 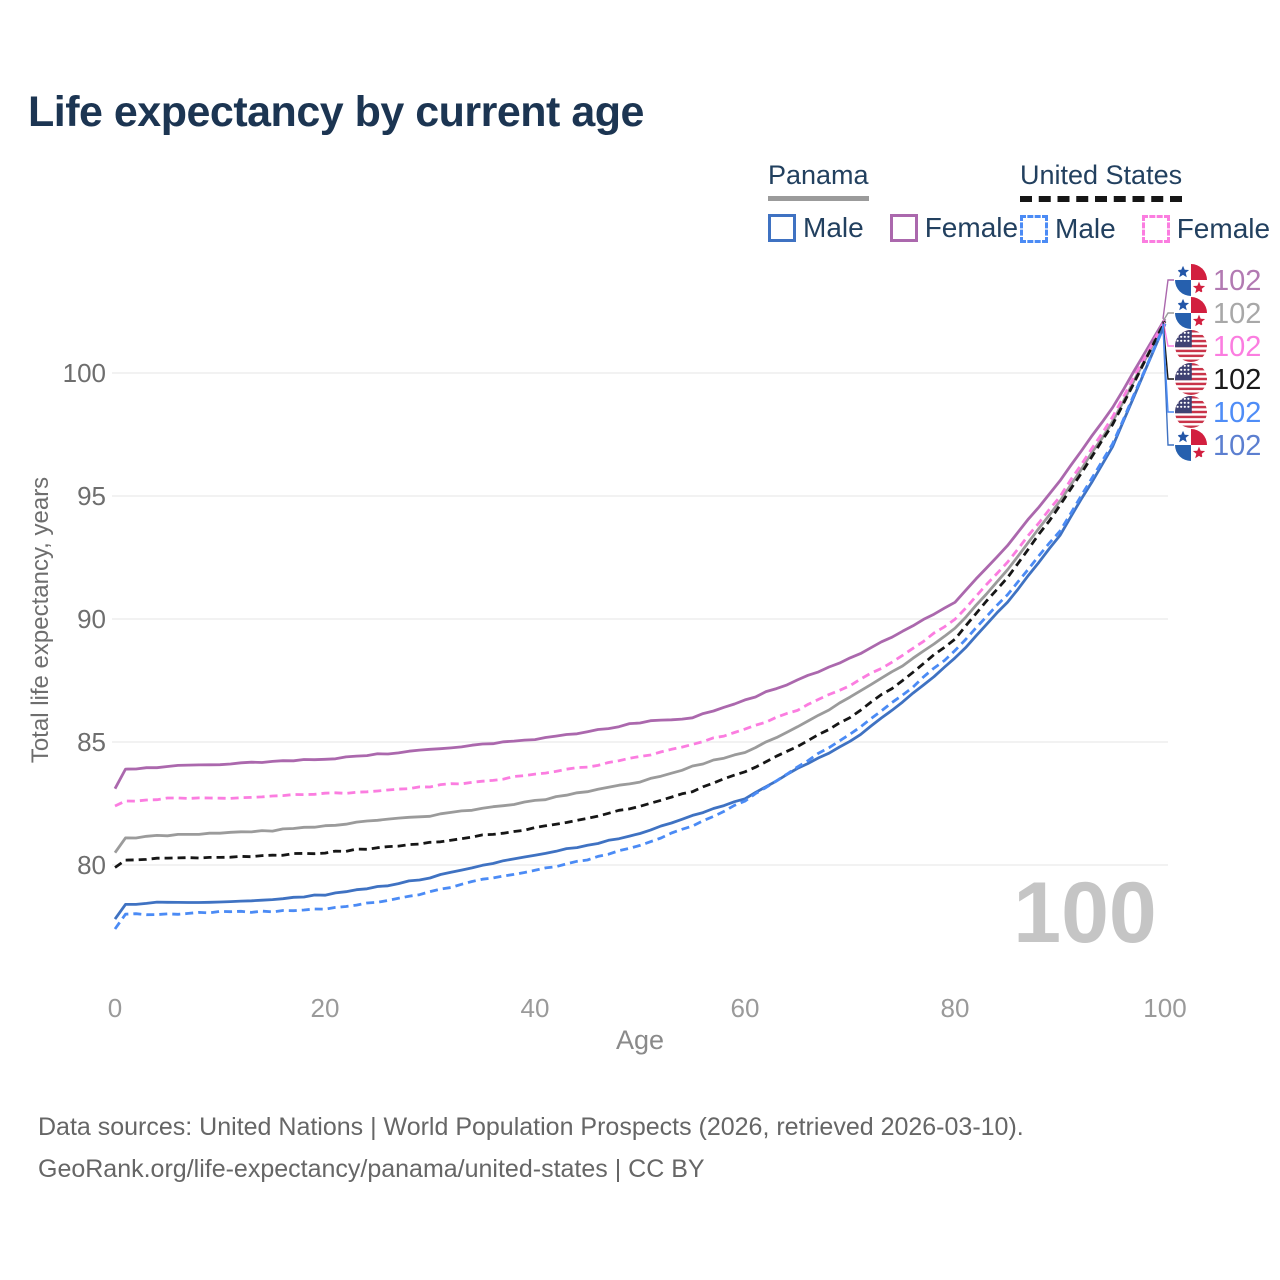 What do you see at coordinates (325, 1008) in the screenshot?
I see `x-tick-label-20: 20` at bounding box center [325, 1008].